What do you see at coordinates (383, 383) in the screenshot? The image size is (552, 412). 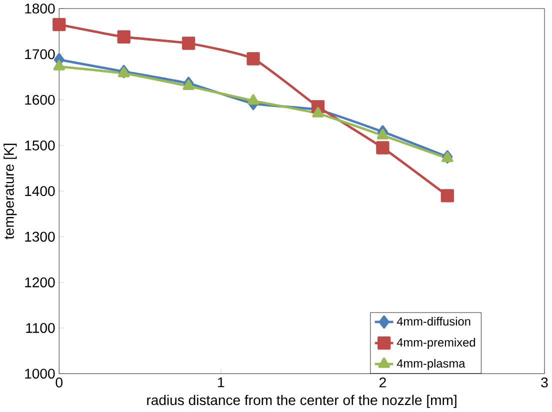 I see `x-tick-label: 2` at bounding box center [383, 383].